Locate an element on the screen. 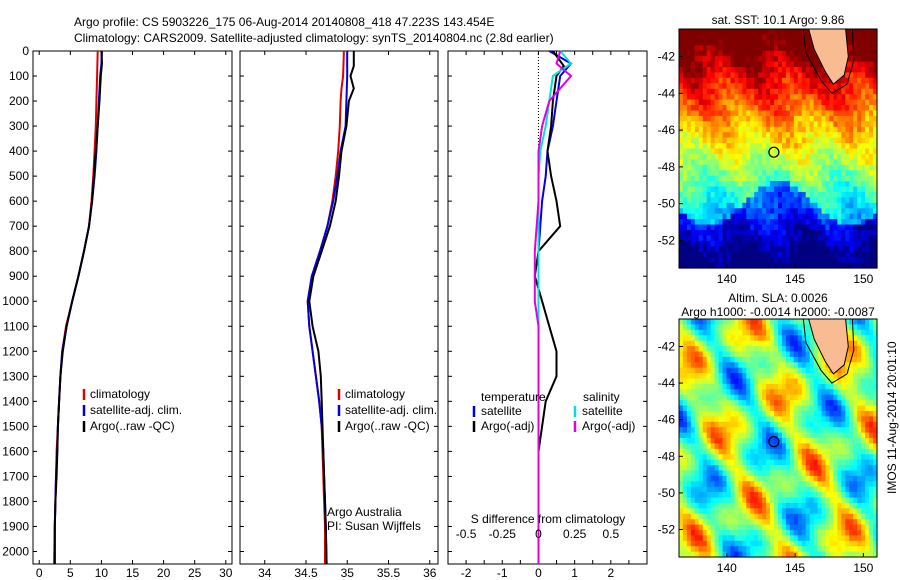 This screenshot has width=900, height=580. y-tick-label: 1900 is located at coordinates (15, 526).